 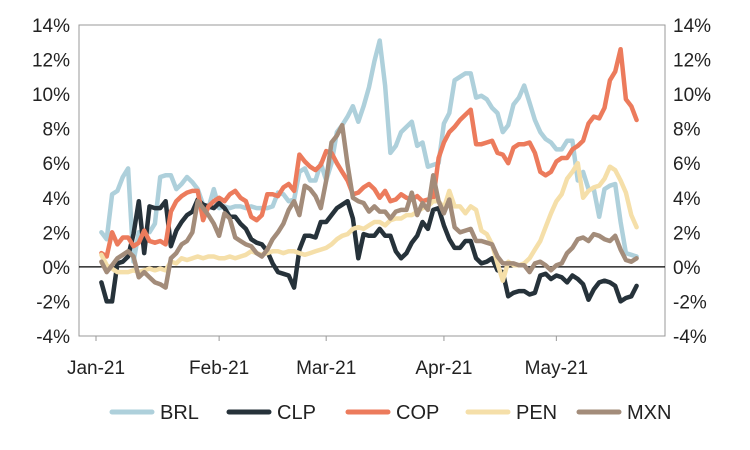 I want to click on legend: BRL CLP COP PEN MXN, so click(x=390, y=413).